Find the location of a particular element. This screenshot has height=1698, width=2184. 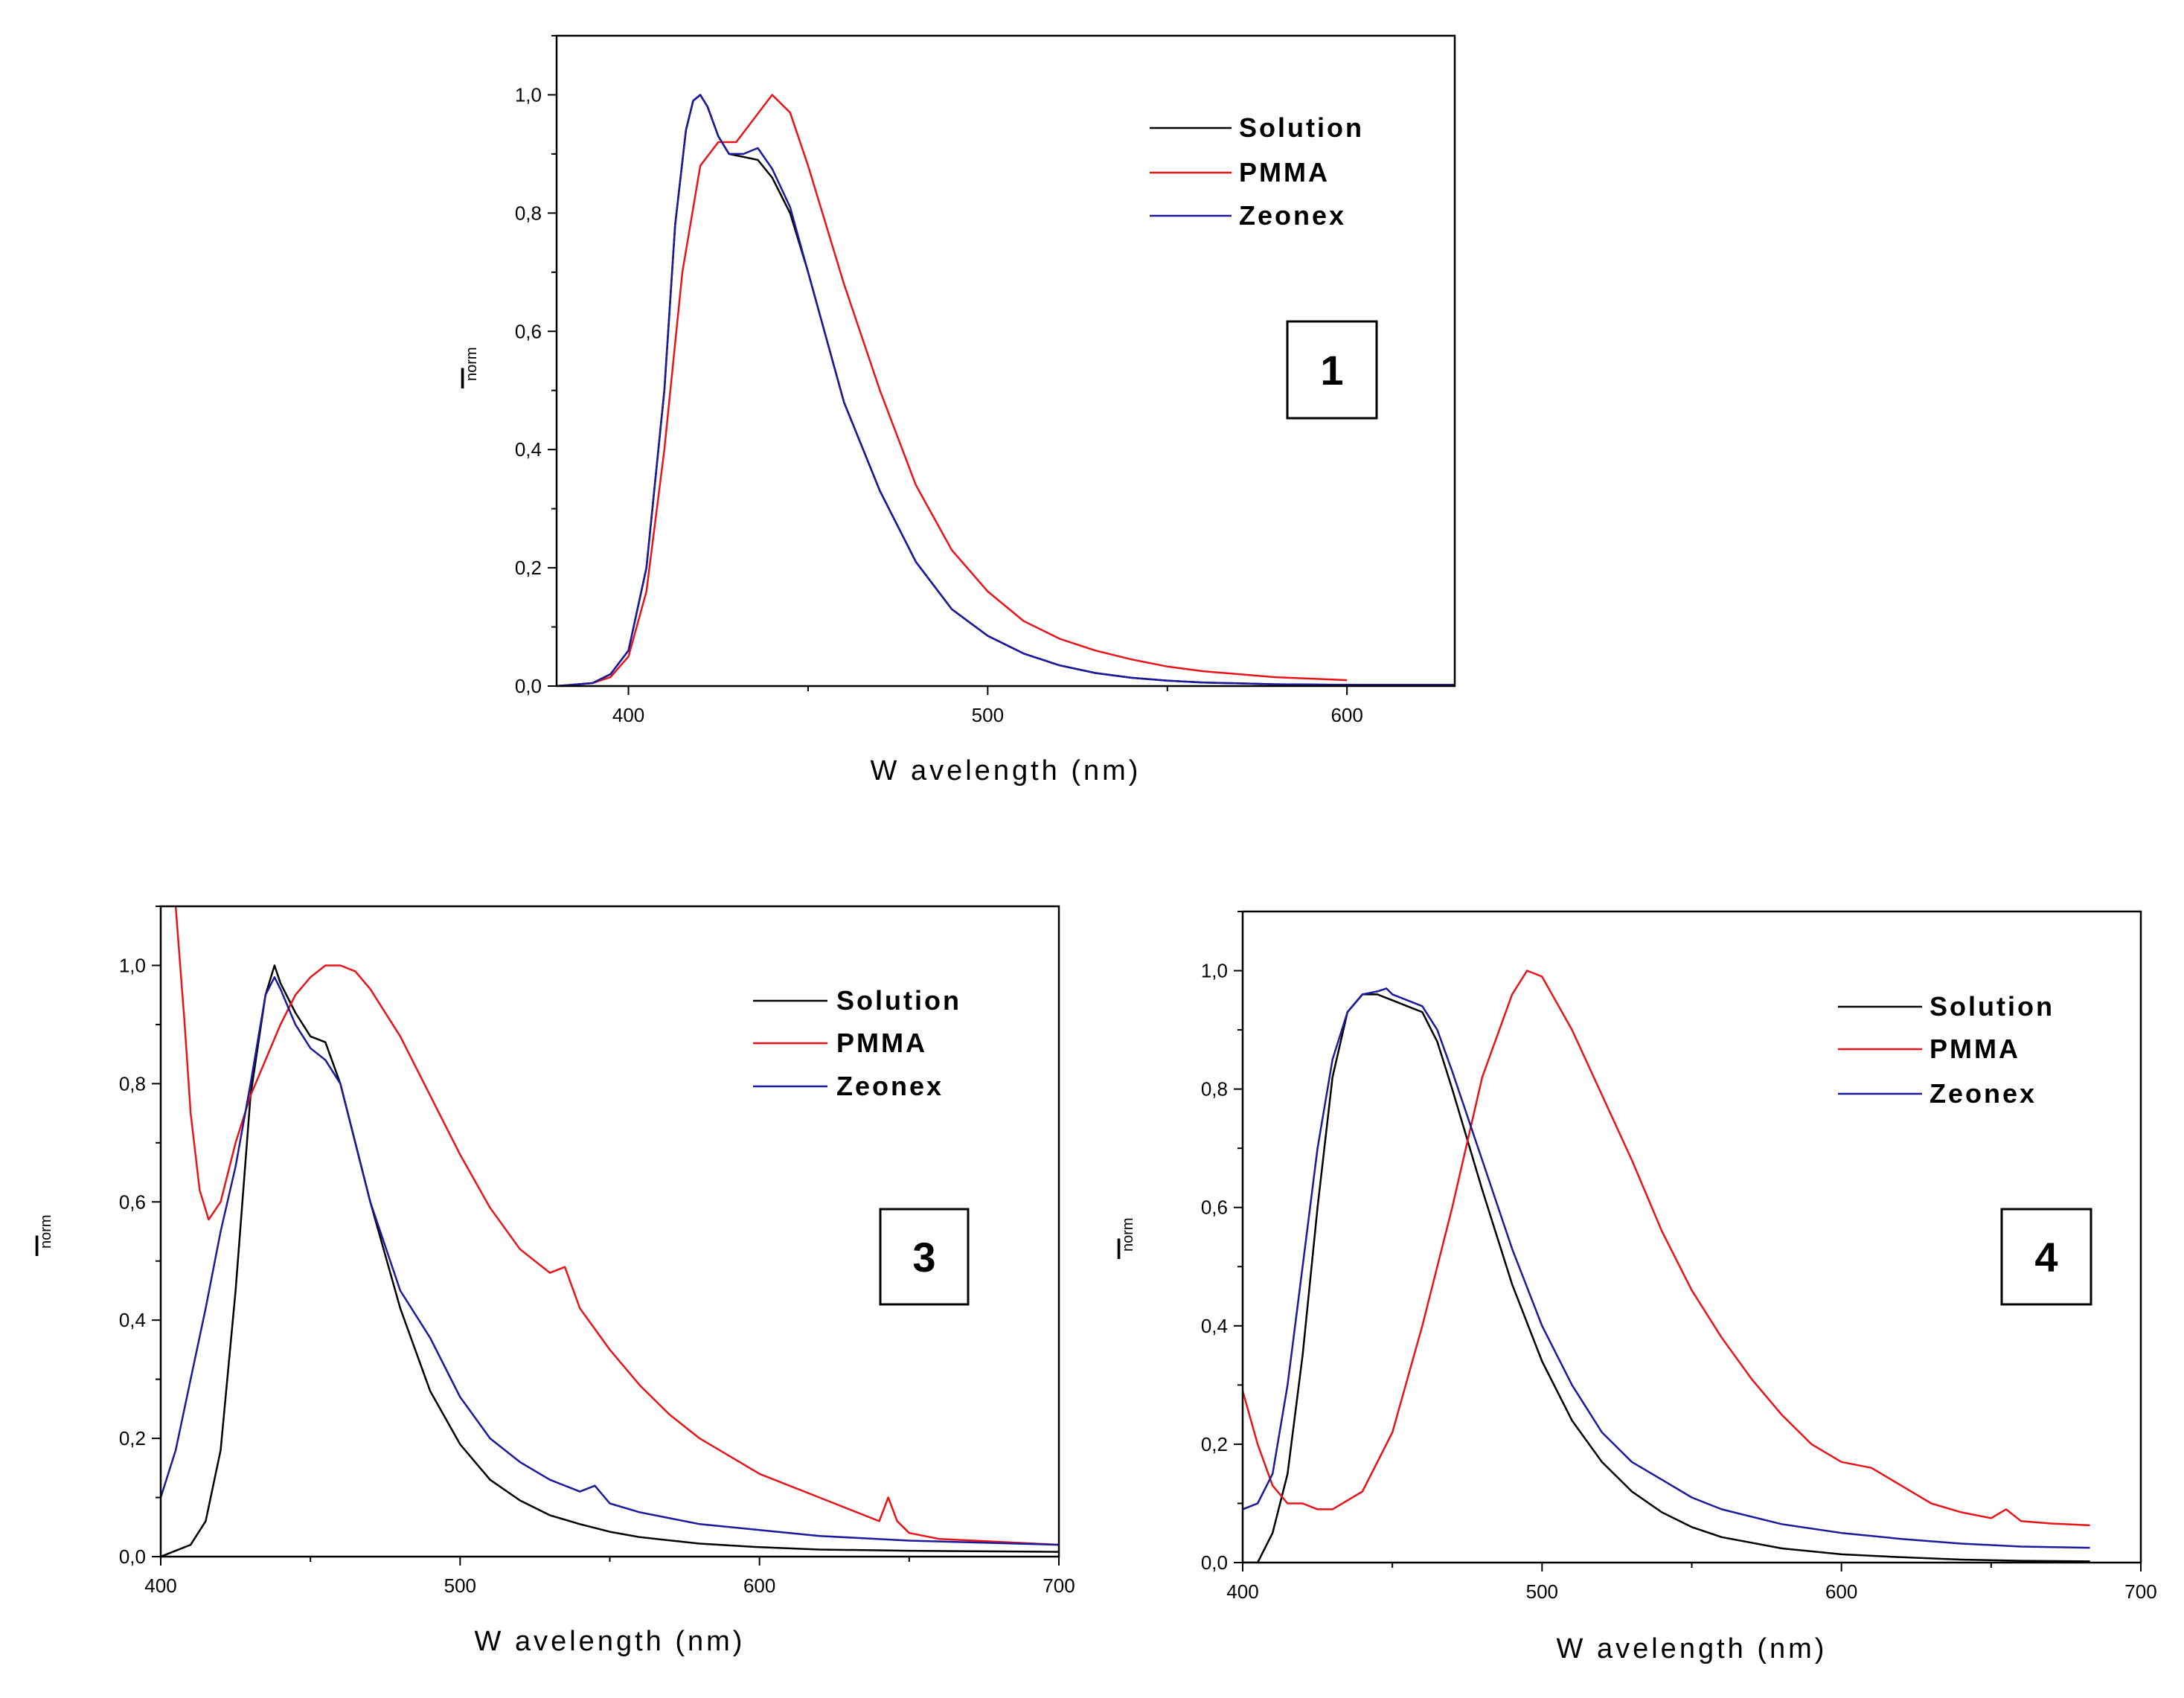

panel-number: 1 is located at coordinates (1331, 370).